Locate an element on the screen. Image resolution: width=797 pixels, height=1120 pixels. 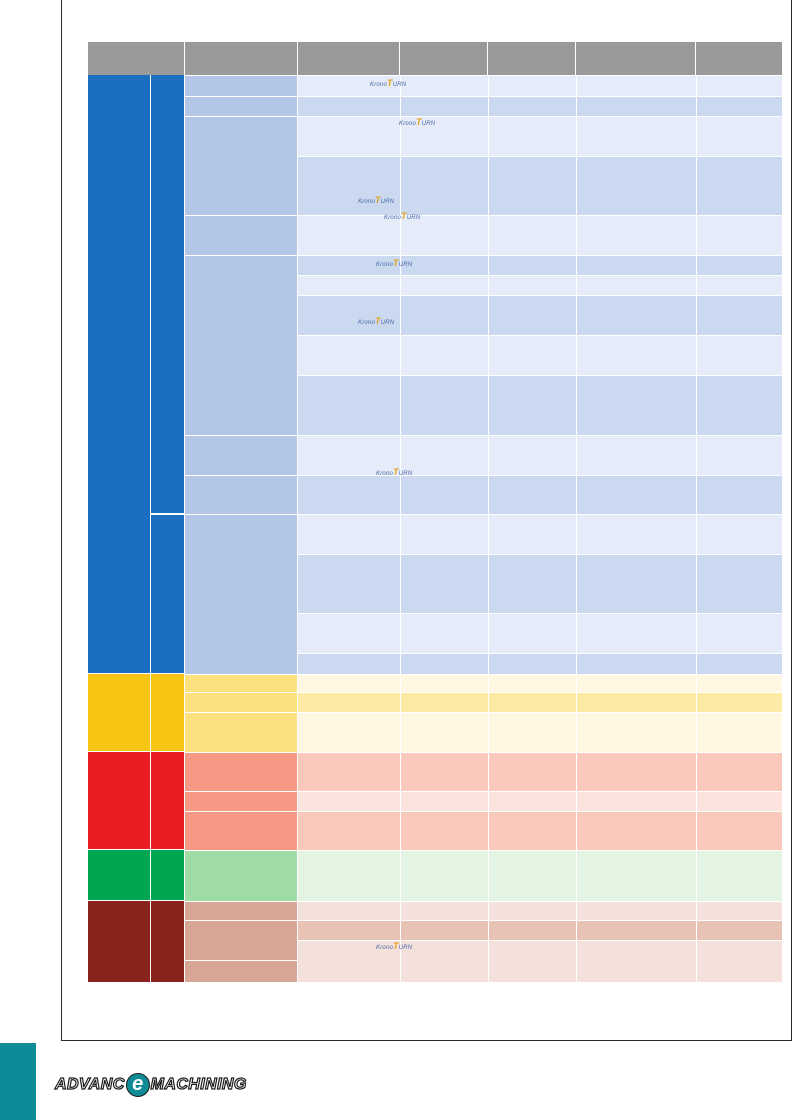
group-blue-main is located at coordinates (119, 374).